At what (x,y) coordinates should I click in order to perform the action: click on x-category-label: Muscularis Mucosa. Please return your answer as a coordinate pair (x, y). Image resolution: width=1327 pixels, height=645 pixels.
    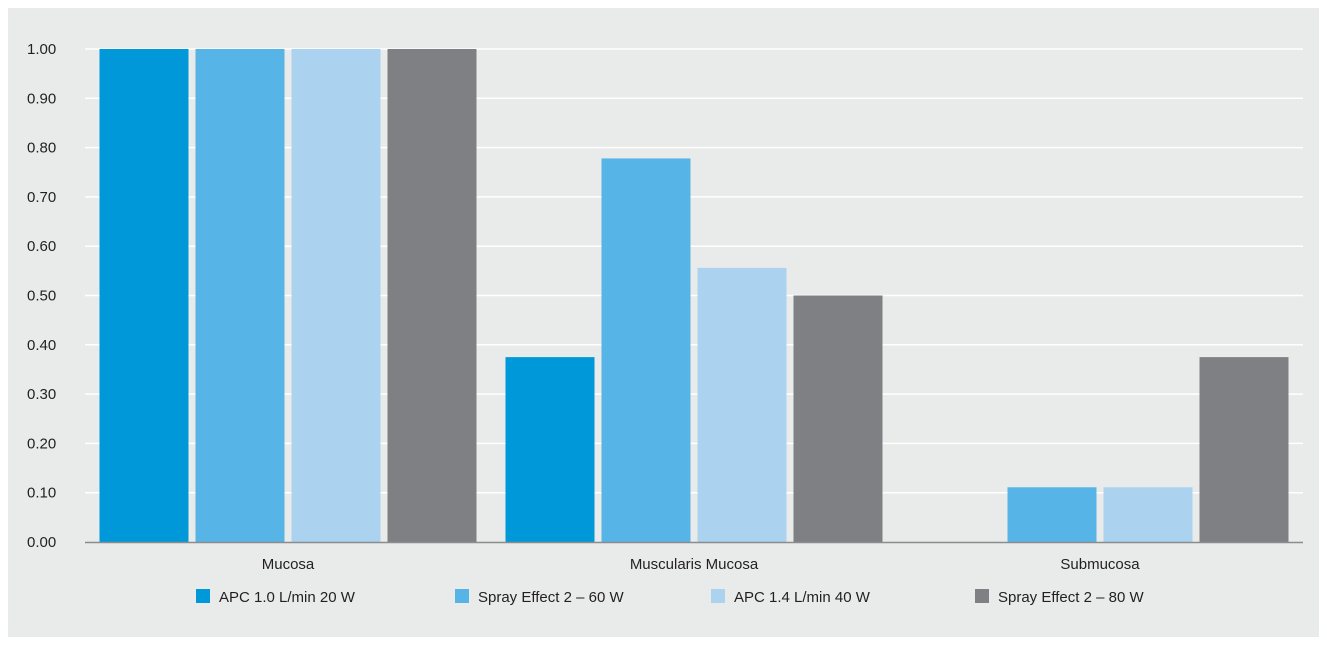
    Looking at the image, I should click on (694, 564).